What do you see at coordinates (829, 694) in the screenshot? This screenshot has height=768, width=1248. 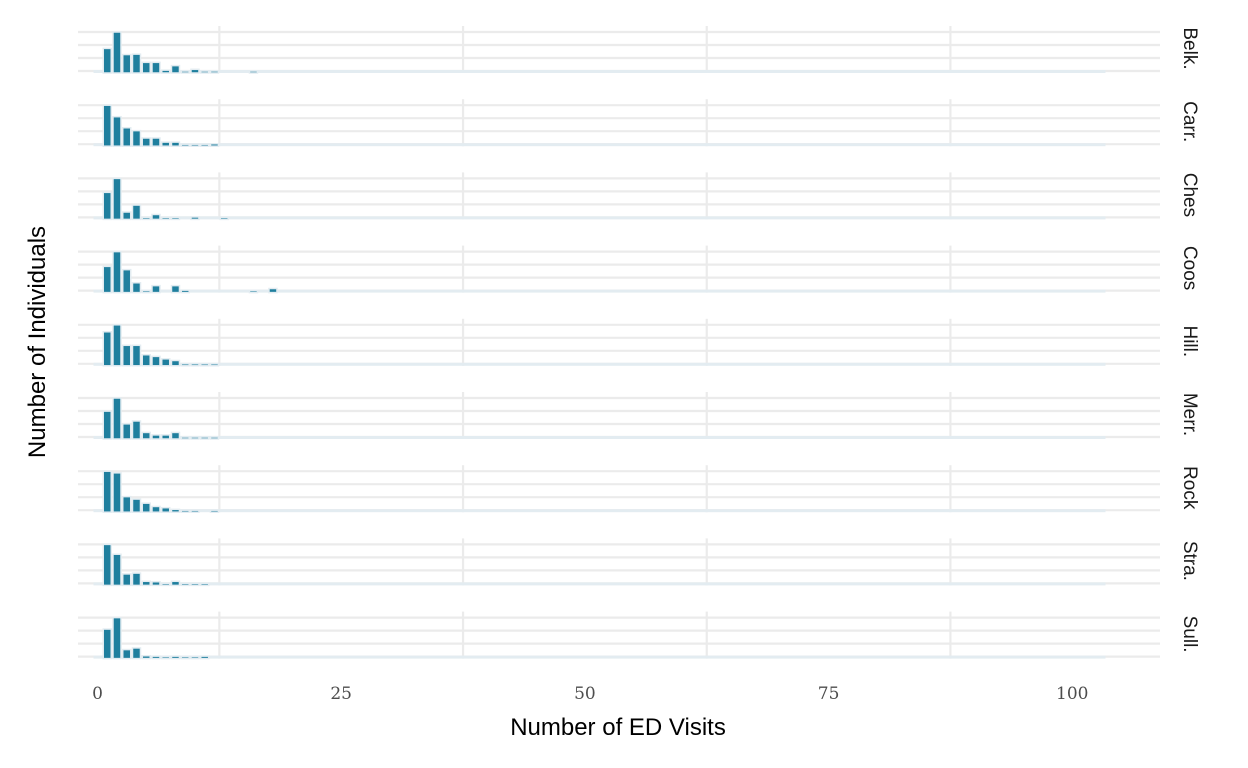 I see `x-tick-label: 75` at bounding box center [829, 694].